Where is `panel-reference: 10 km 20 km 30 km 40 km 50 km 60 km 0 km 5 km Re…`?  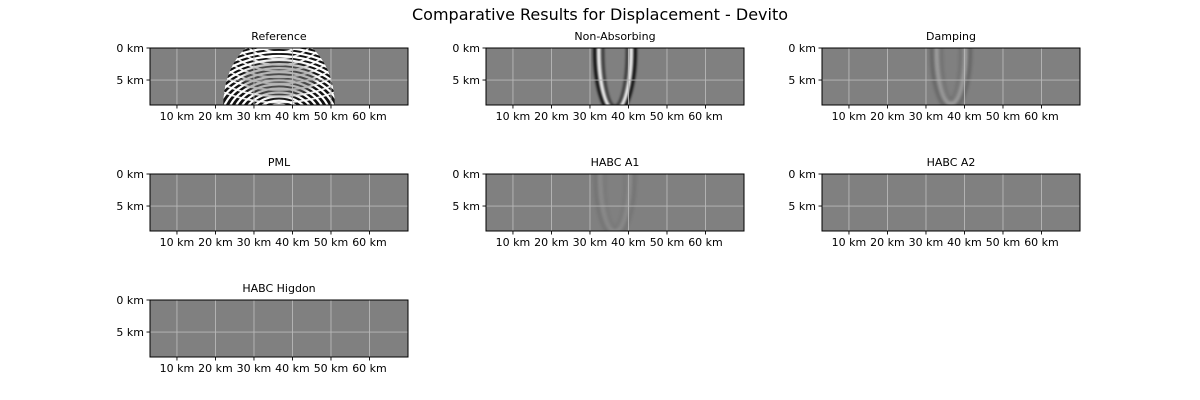
panel-reference: 10 km 20 km 30 km 40 km 50 km 60 km 0 km 5 km Re… is located at coordinates (262, 76).